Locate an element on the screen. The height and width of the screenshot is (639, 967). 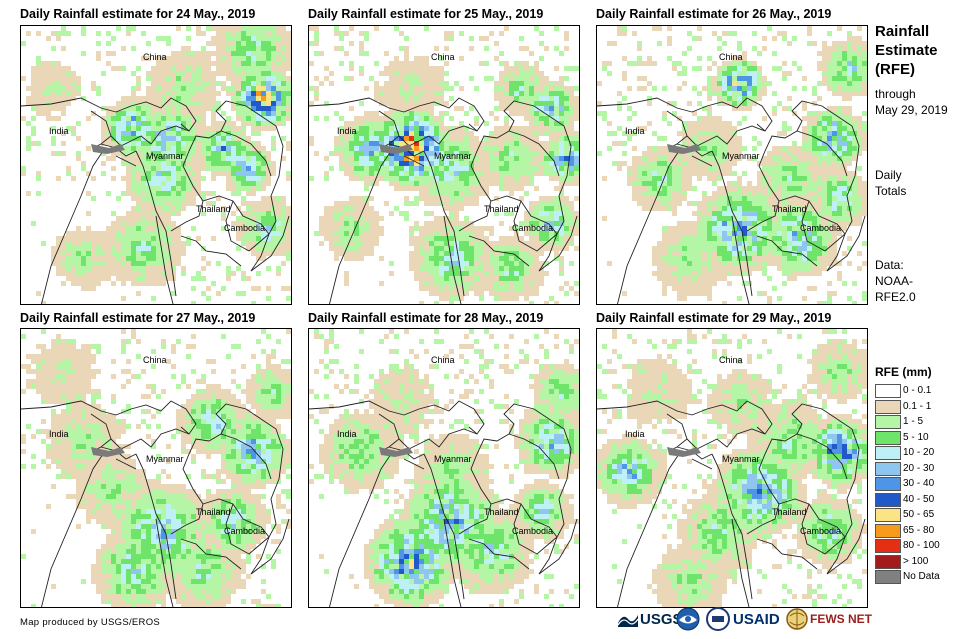
legend-label: 1 - 5 is located at coordinates (913, 421).